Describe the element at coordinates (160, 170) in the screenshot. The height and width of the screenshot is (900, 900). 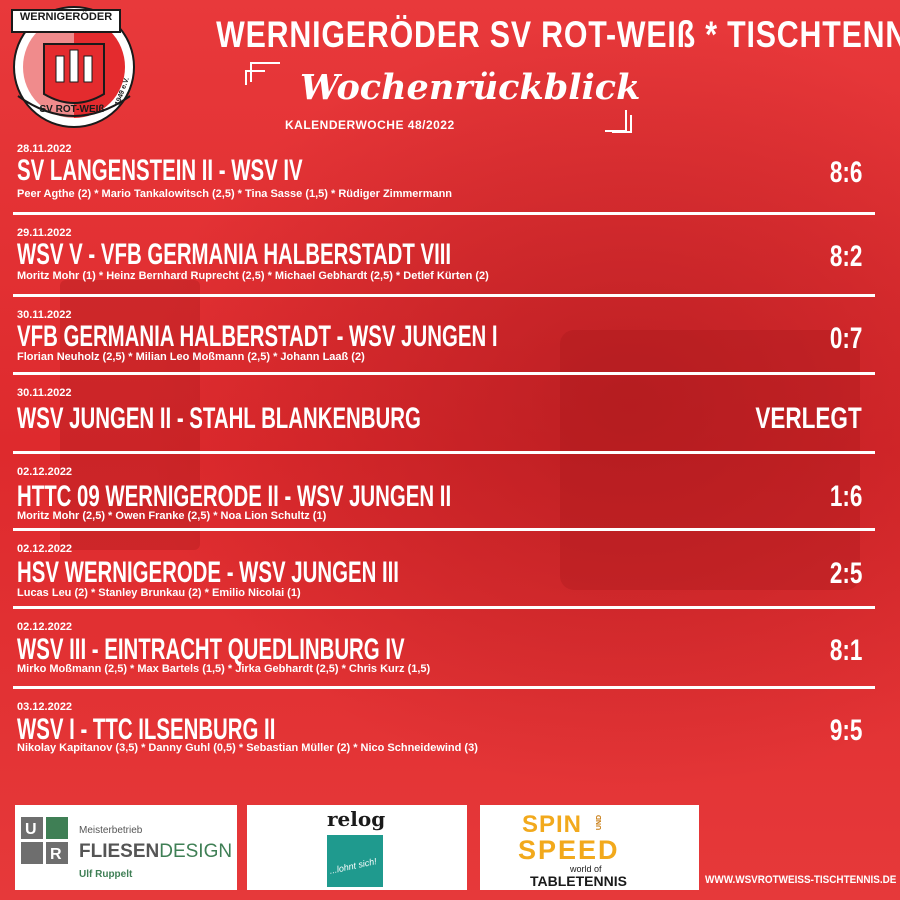
I see `match-title: SV LANGENSTEIN II - WSV IV` at that location.